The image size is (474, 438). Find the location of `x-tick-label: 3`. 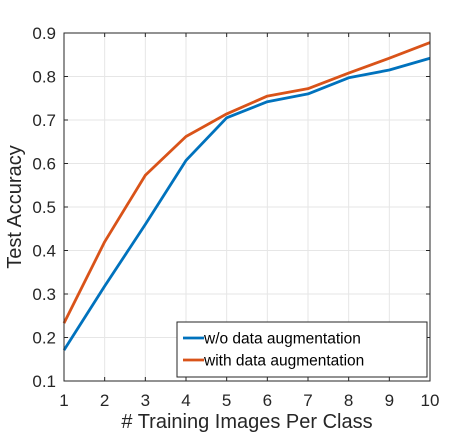

x-tick-label: 3 is located at coordinates (145, 400).